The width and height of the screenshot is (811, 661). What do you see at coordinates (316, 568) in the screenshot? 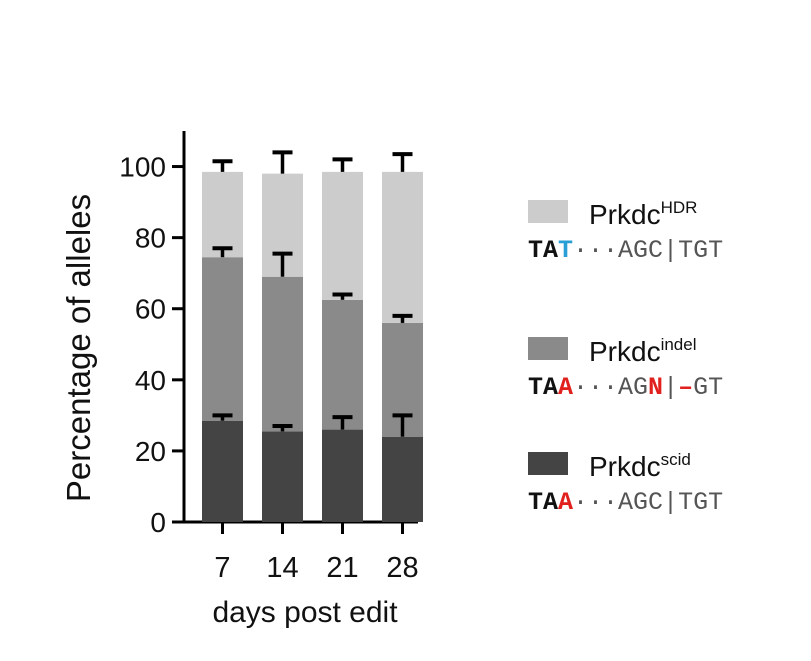
I see `x-tick-labels: 7 14 21 28` at bounding box center [316, 568].